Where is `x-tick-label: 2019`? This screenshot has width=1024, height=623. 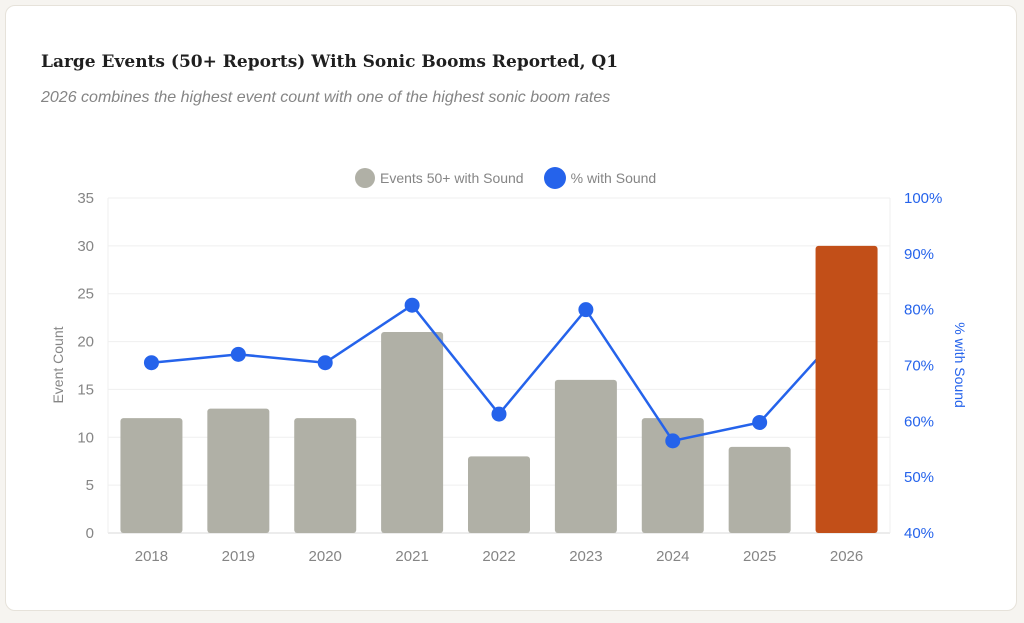 x-tick-label: 2019 is located at coordinates (238, 556).